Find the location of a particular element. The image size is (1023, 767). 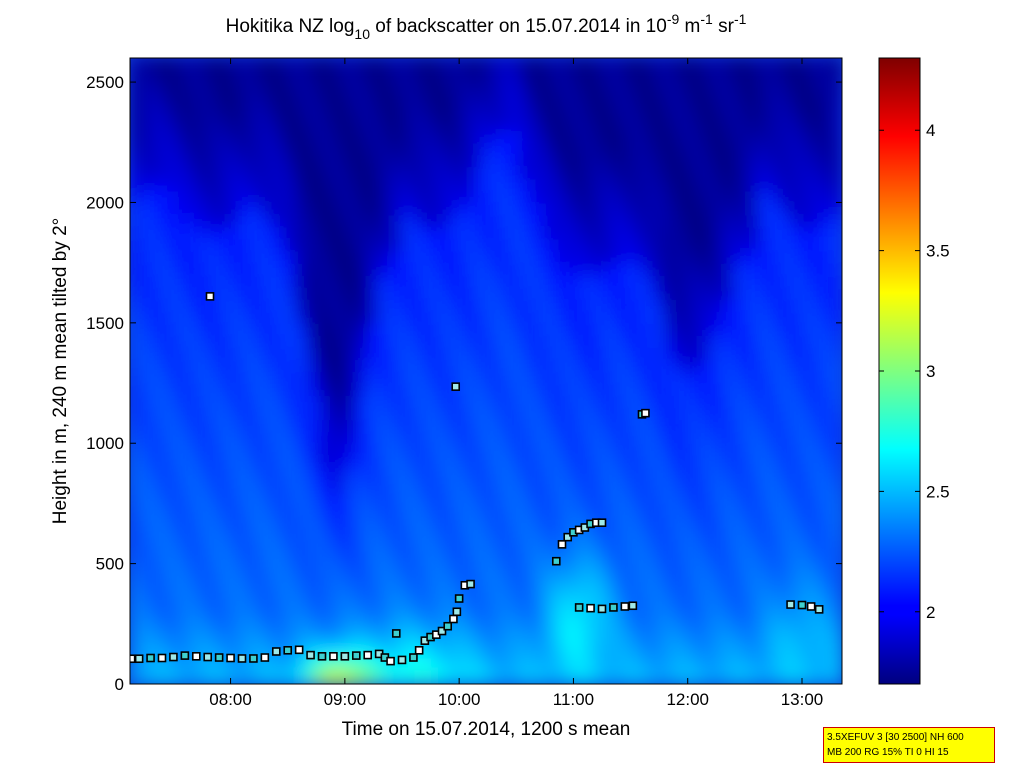

x-axis-label: Time on 15.07.2014, 1200 s mean is located at coordinates (486, 729).